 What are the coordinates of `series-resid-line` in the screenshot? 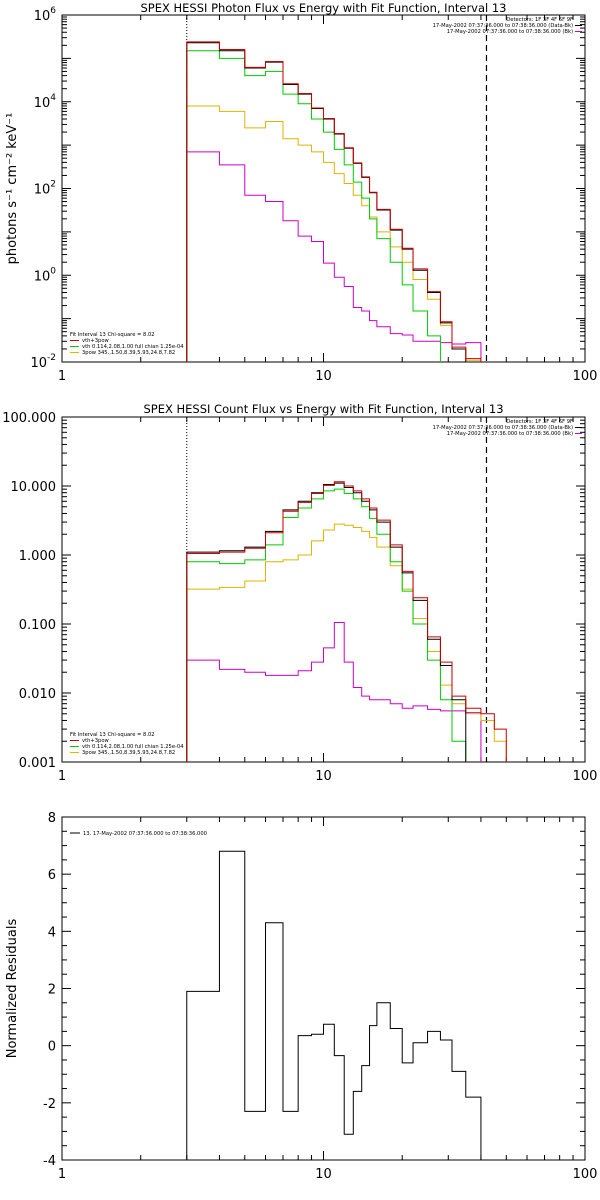 It's located at (334, 1005).